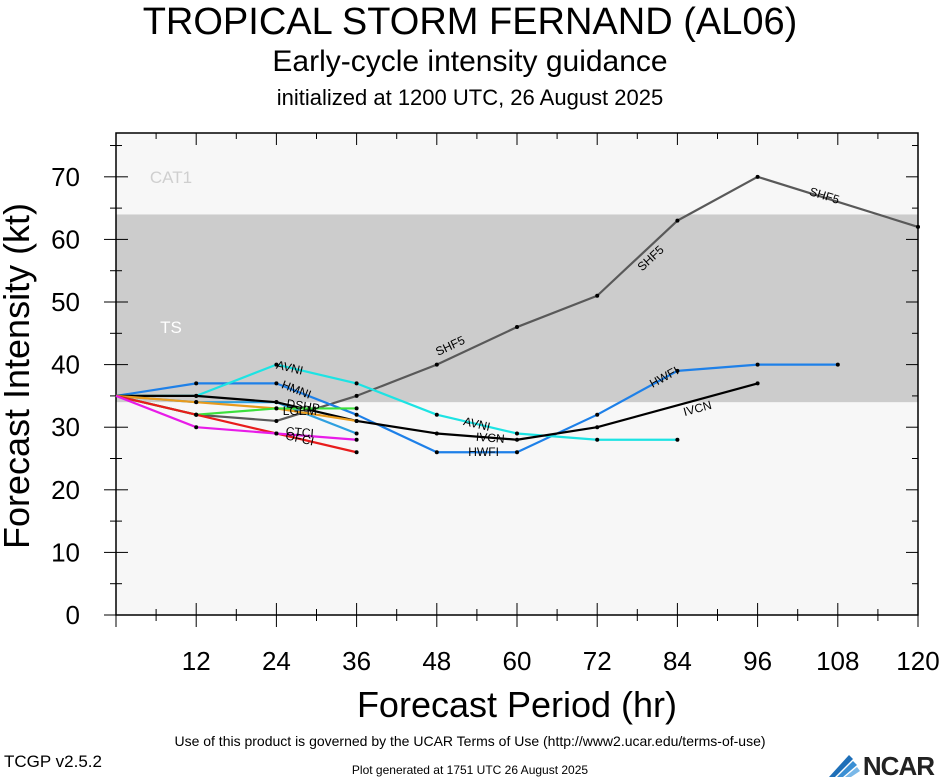 Image resolution: width=940 pixels, height=784 pixels. I want to click on band-cat1, so click(517, 174).